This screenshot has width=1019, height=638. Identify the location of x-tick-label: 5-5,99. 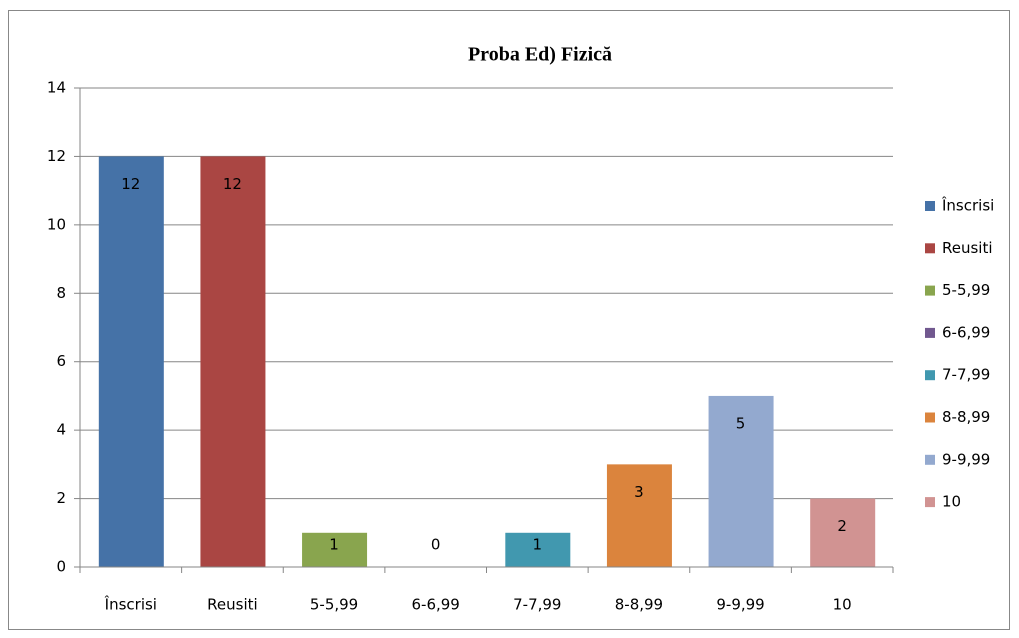
(334, 605).